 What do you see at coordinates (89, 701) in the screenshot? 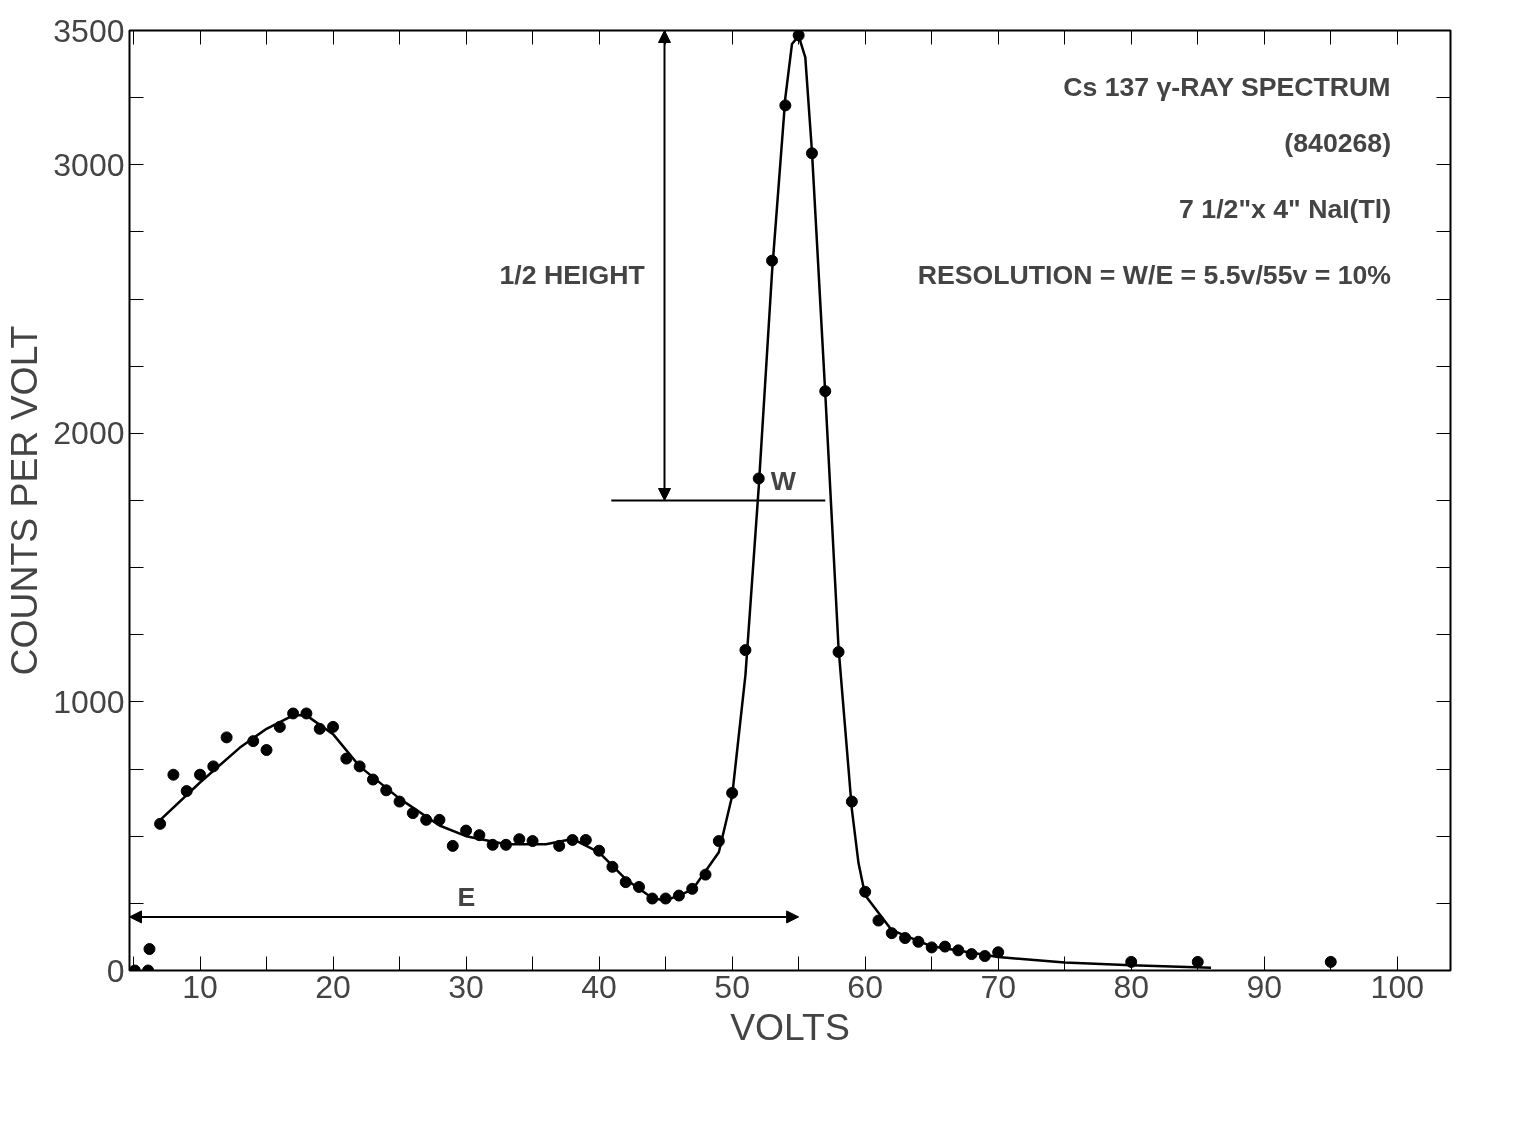
I see `y-tick-label: 1000` at bounding box center [89, 701].